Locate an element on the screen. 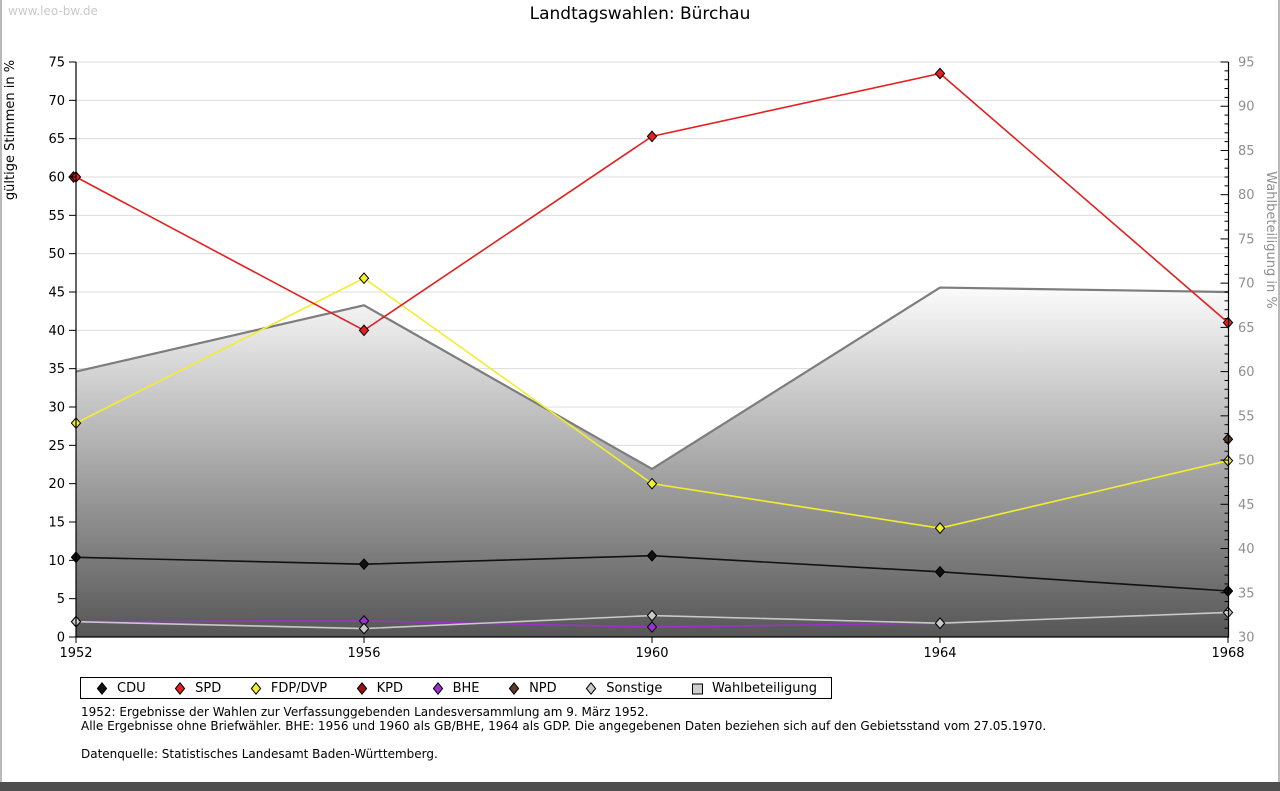  svg-text: 80 is located at coordinates (1246, 195).